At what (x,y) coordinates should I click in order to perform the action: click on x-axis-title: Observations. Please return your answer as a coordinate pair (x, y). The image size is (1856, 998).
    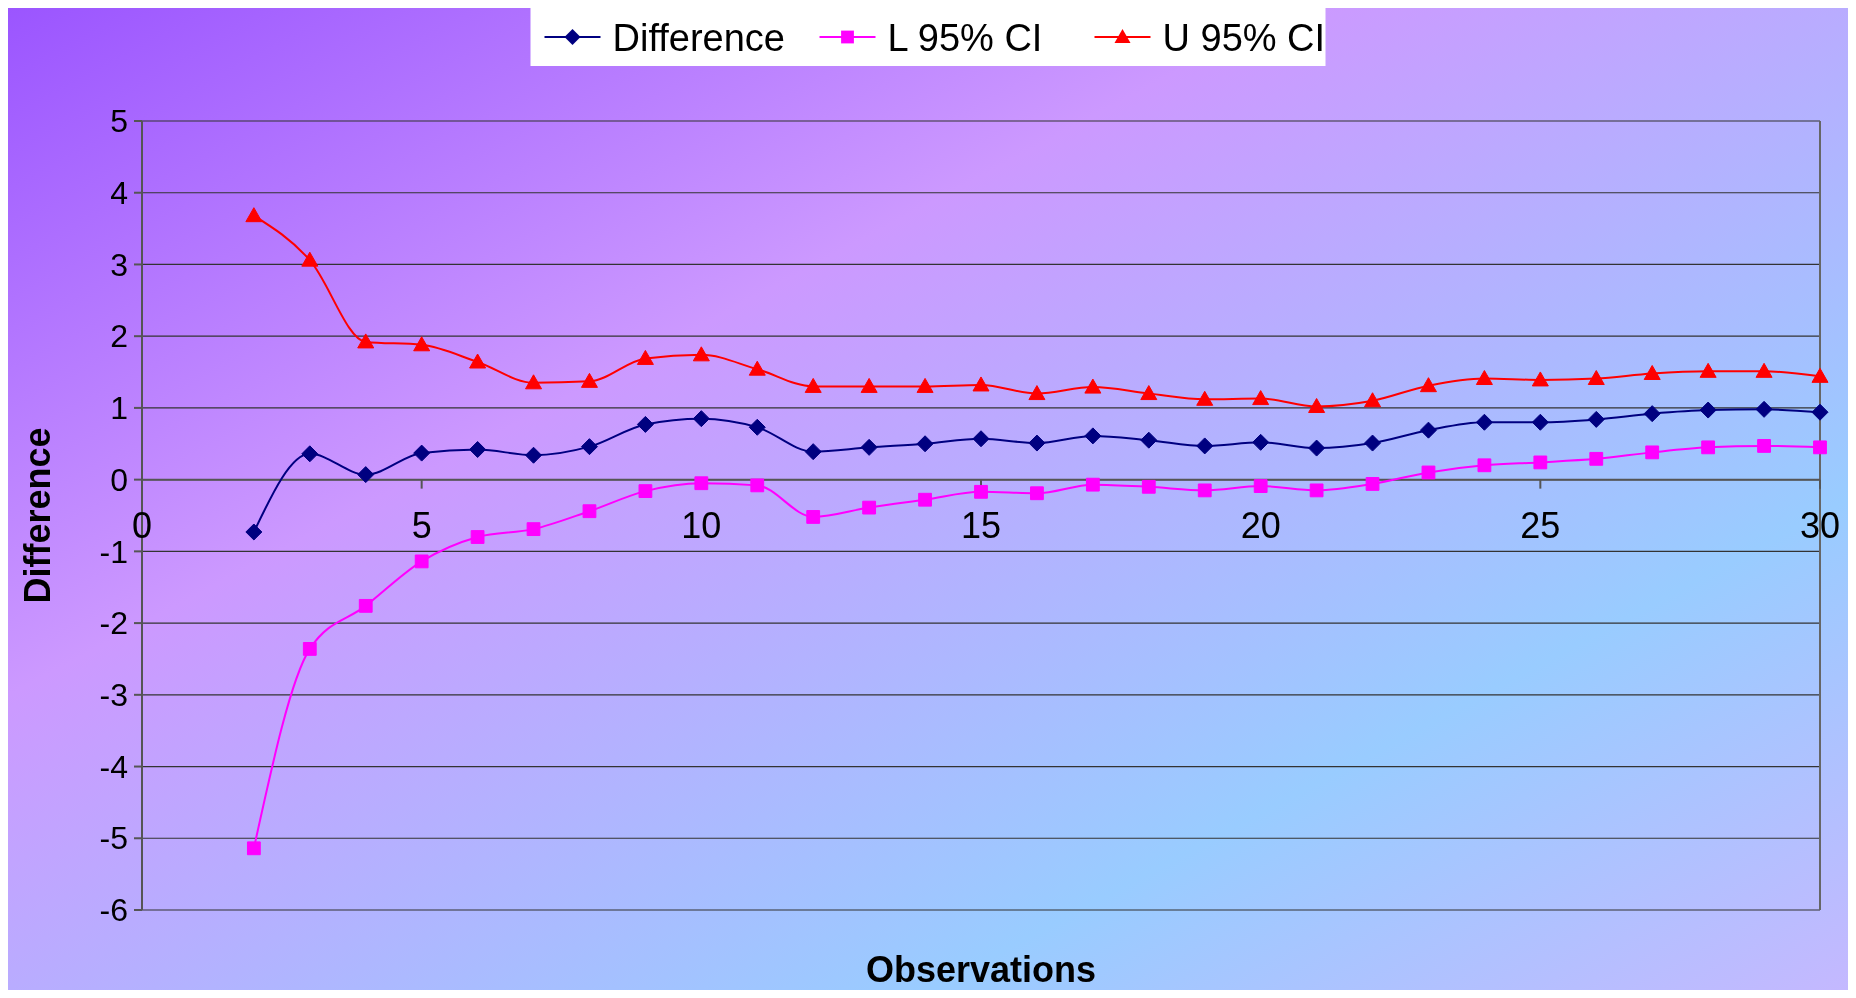
    Looking at the image, I should click on (981, 969).